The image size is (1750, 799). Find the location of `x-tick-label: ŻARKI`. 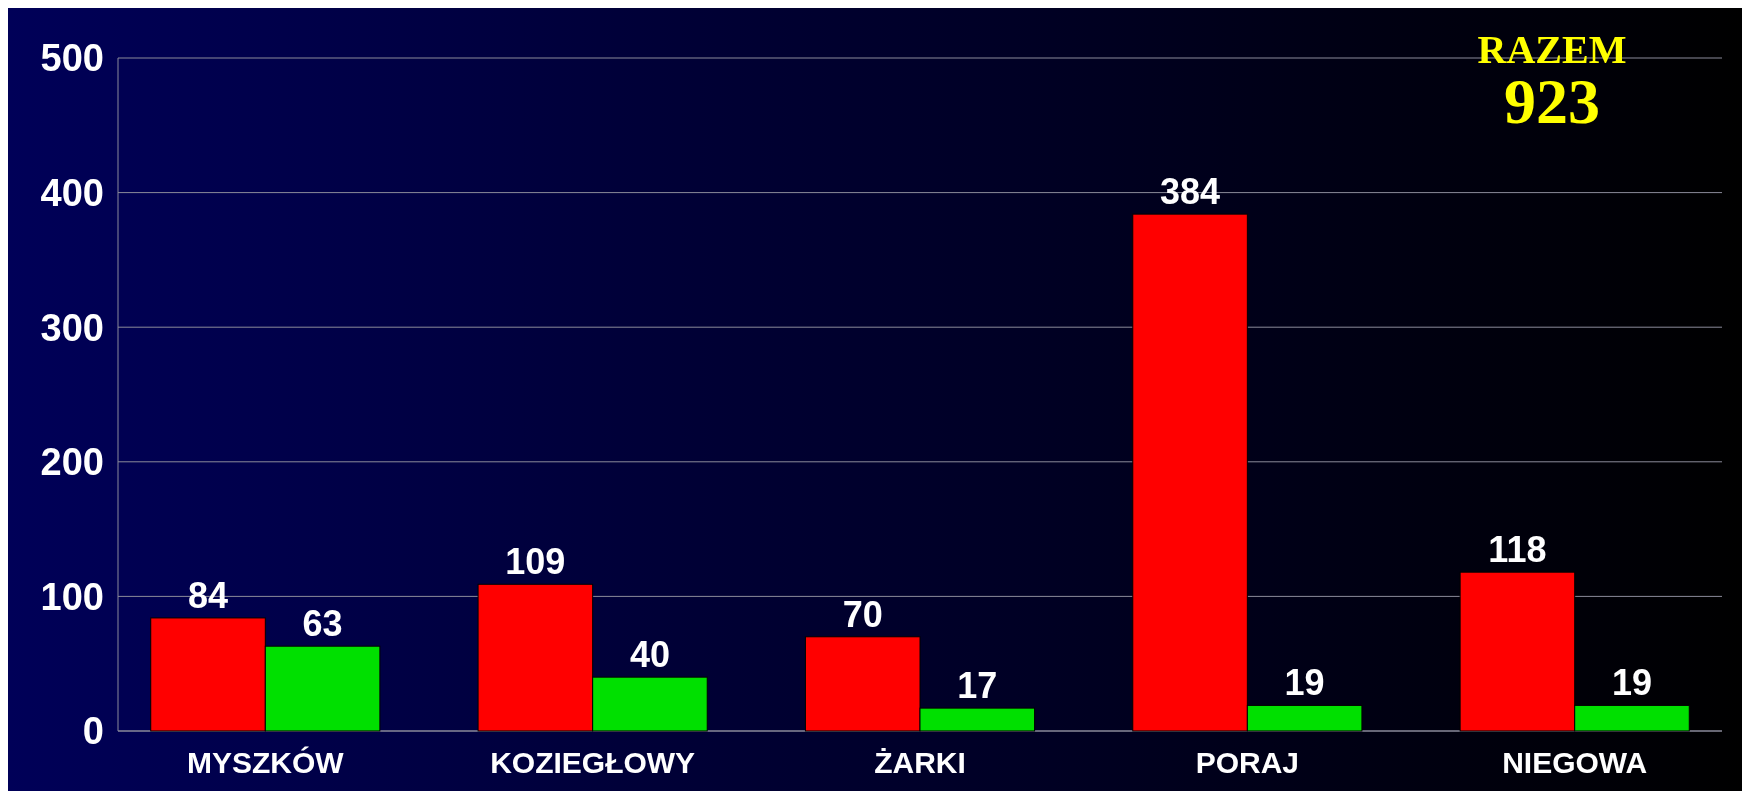

x-tick-label: ŻARKI is located at coordinates (920, 762).